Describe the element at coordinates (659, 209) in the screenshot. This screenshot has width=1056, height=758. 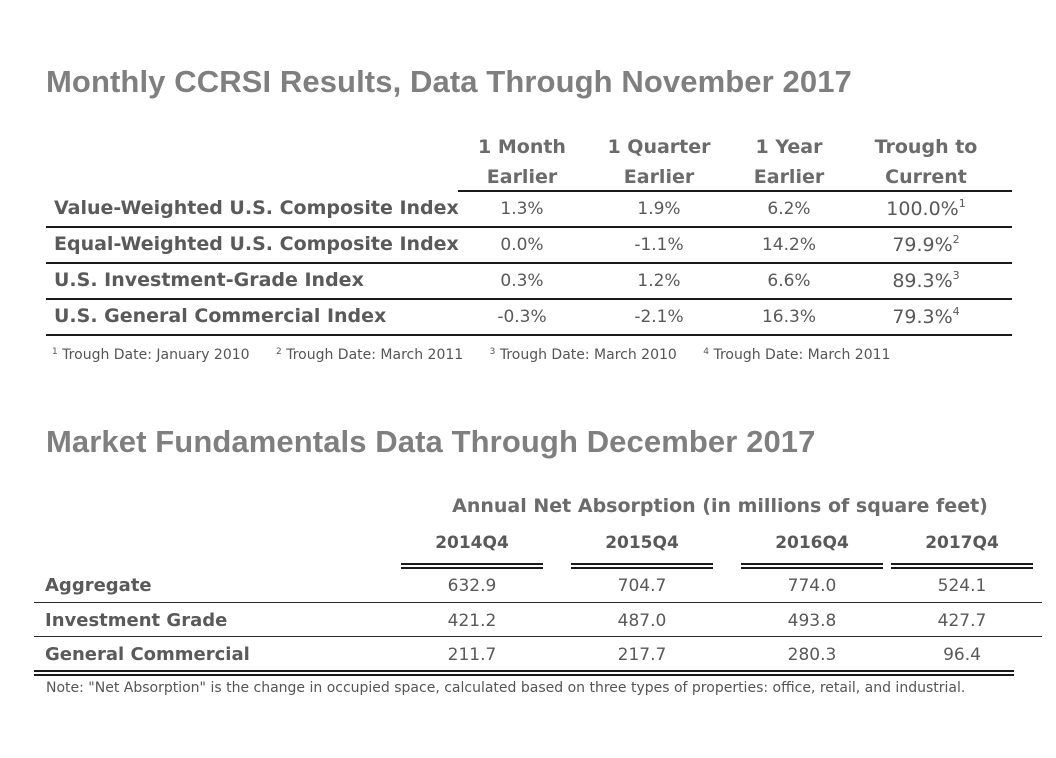
I see `cell-quarter: 1.9%` at that location.